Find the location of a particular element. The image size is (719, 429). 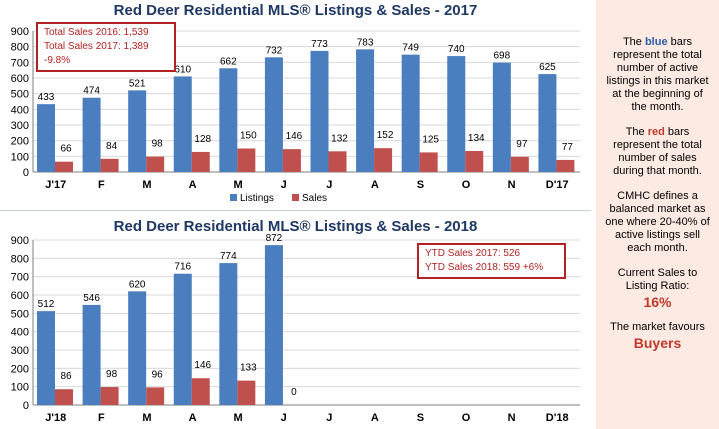

listings-value-label: 783 is located at coordinates (365, 42).